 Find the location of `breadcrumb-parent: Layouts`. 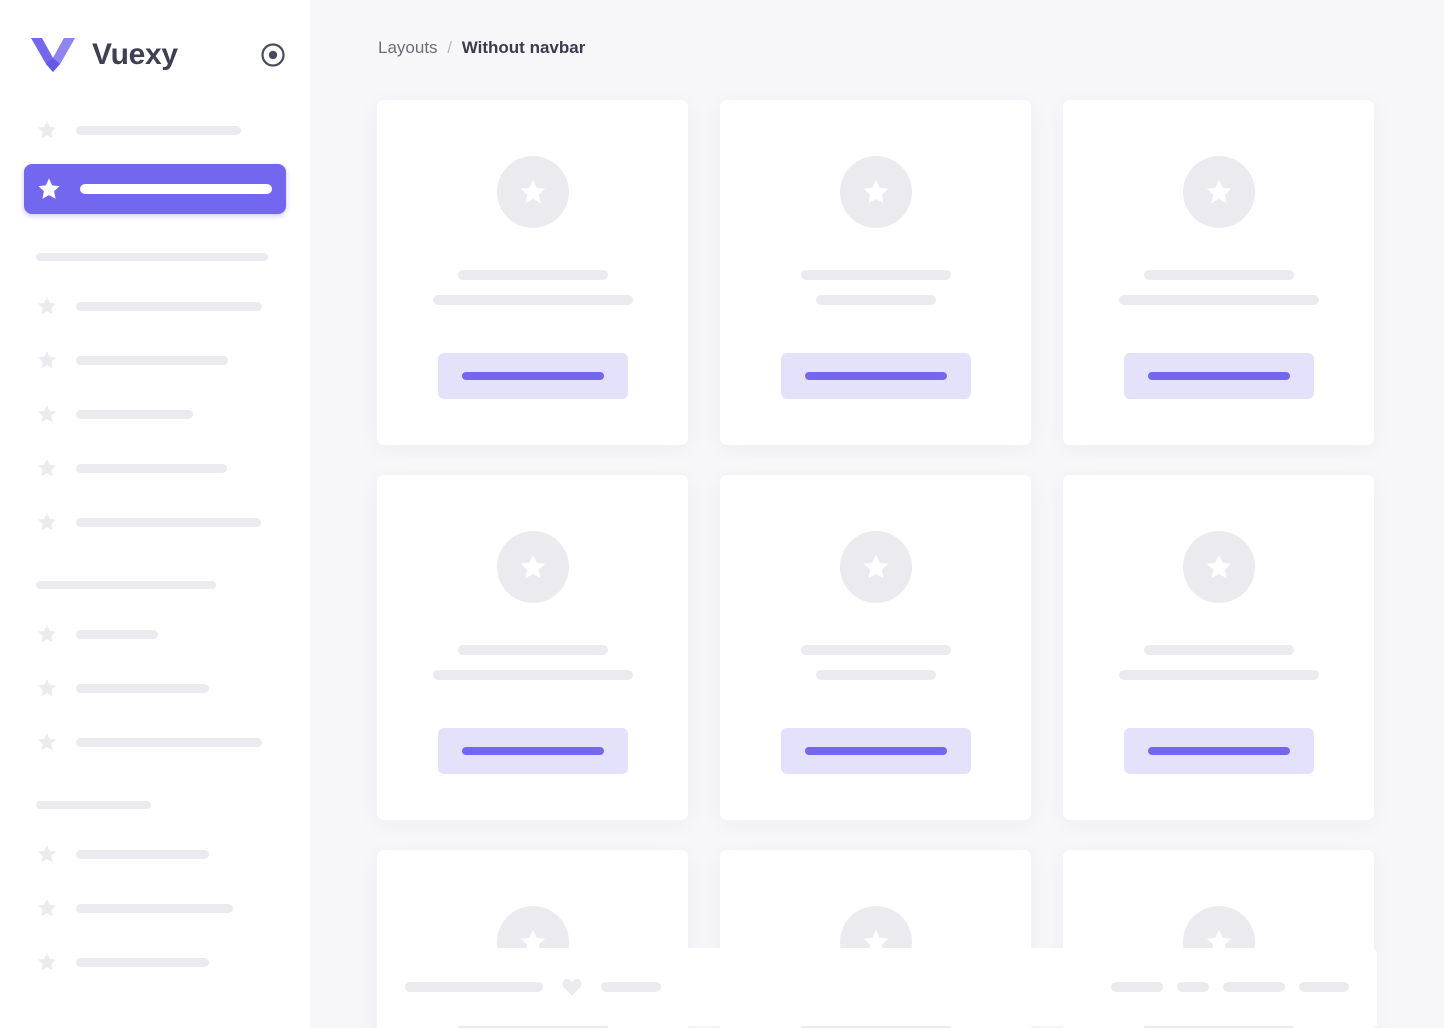

breadcrumb-parent: Layouts is located at coordinates (408, 47).